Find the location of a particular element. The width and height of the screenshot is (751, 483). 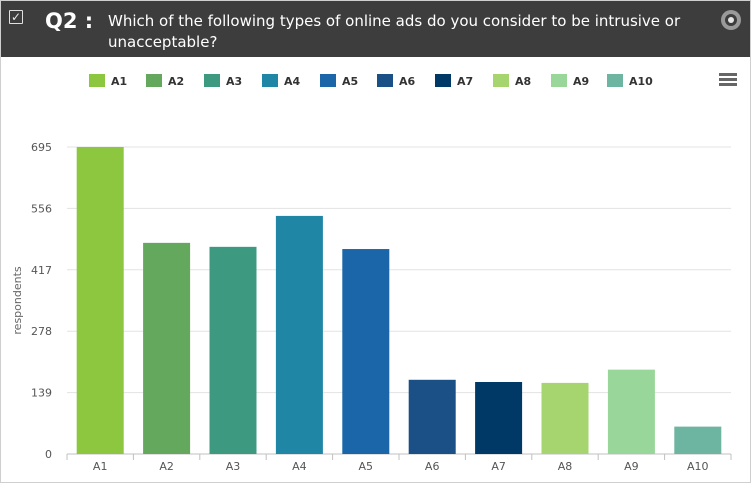

y-tick-label: 0 is located at coordinates (48, 454).